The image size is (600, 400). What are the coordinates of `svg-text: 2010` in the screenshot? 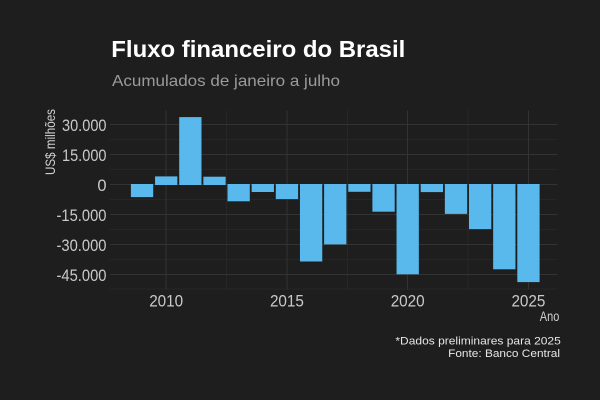 It's located at (166, 301).